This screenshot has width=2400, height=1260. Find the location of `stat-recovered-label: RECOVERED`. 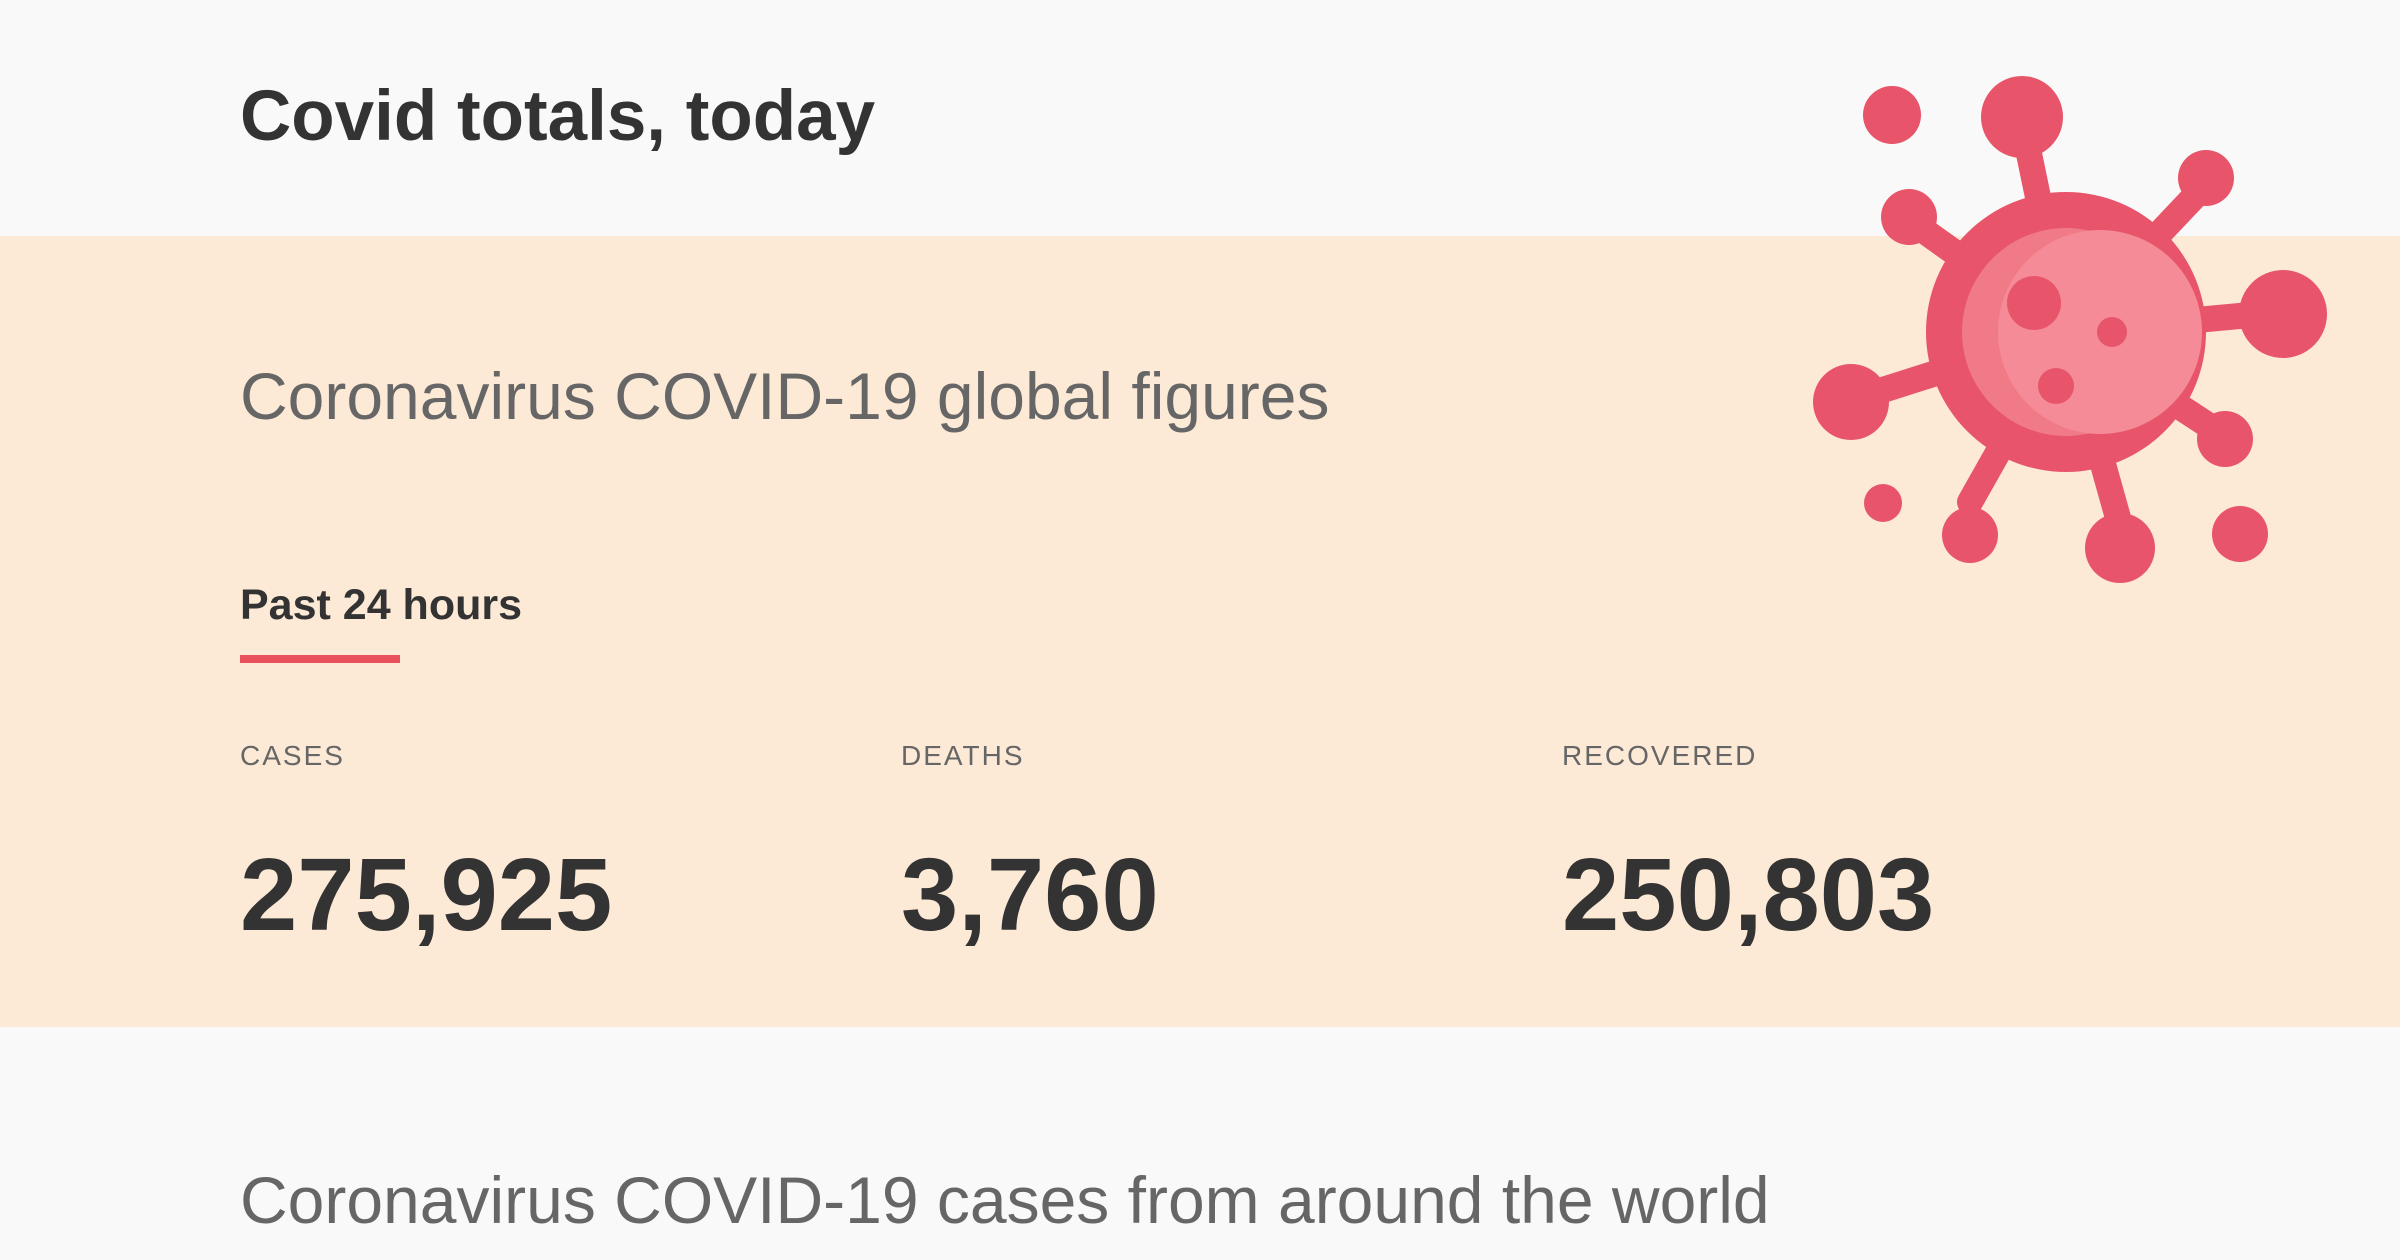

stat-recovered-label: RECOVERED is located at coordinates (1660, 755).